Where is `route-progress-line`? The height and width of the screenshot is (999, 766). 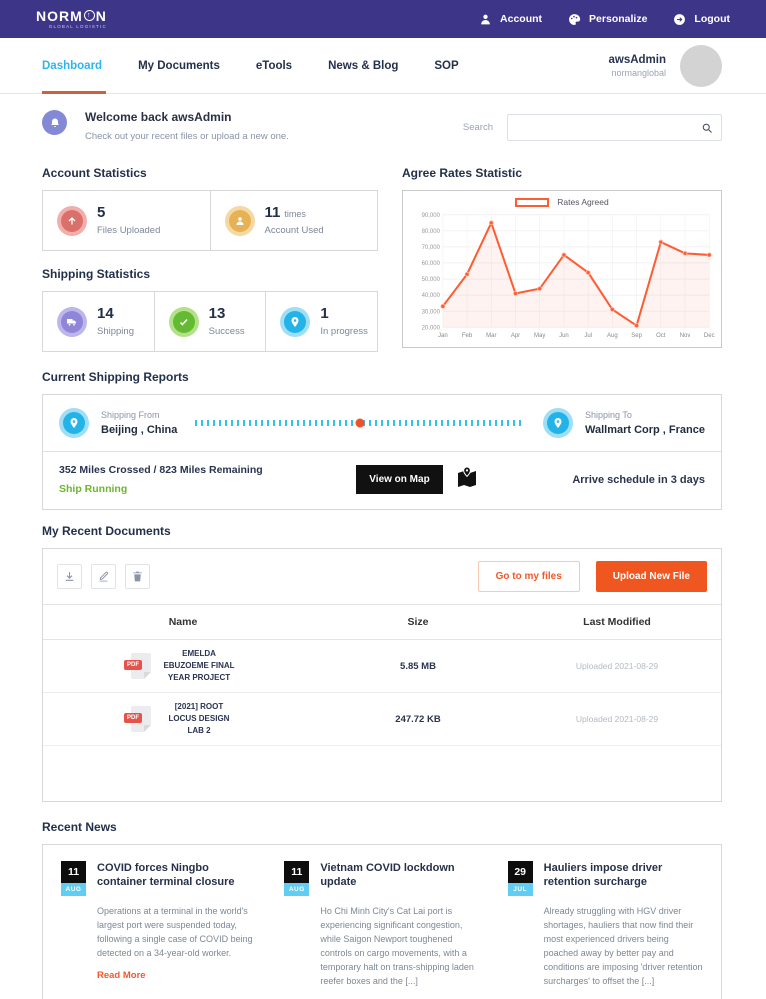
route-progress-line is located at coordinates (360, 423).